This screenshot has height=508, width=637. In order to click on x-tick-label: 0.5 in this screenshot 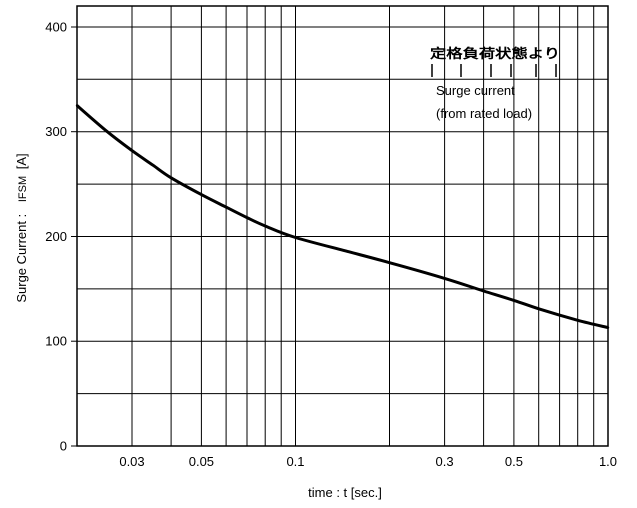, I will do `click(514, 461)`.